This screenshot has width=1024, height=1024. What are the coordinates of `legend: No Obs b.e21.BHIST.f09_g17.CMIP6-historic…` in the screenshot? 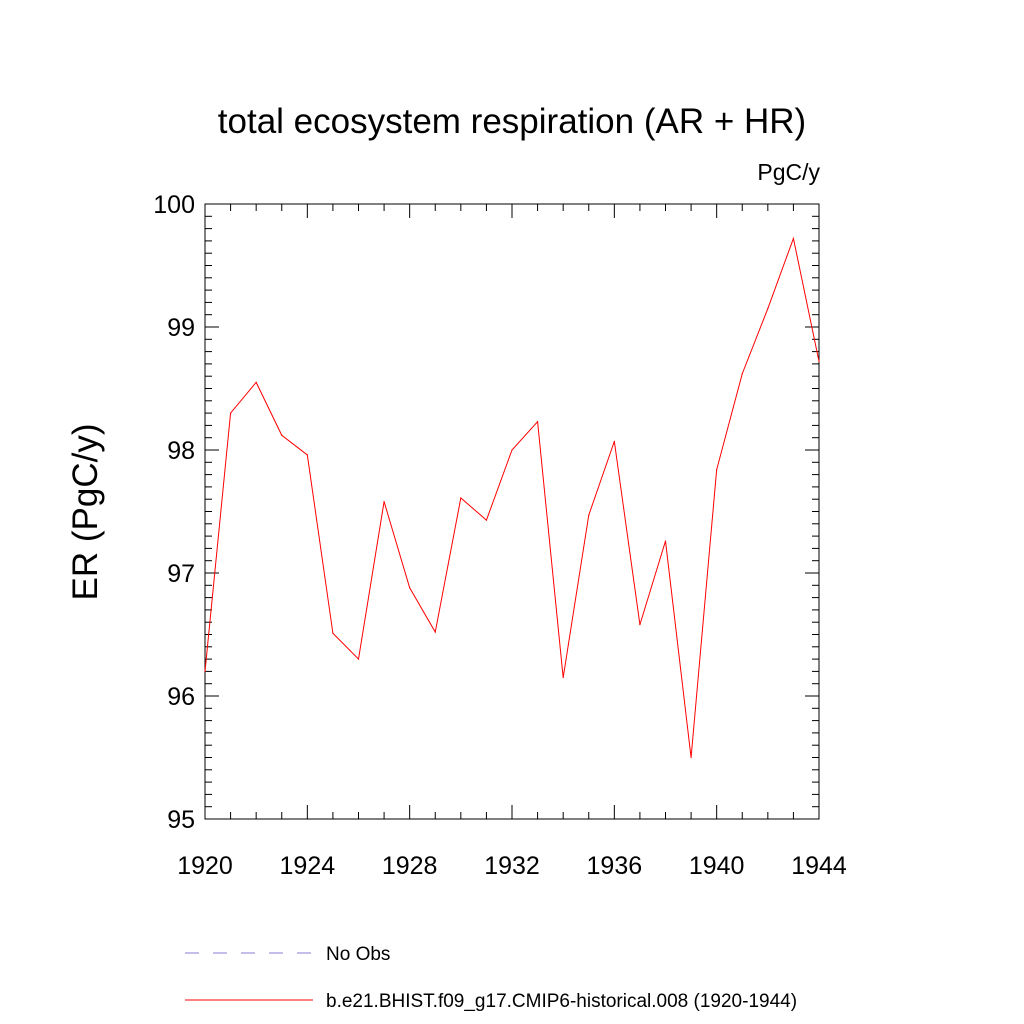 It's located at (491, 978).